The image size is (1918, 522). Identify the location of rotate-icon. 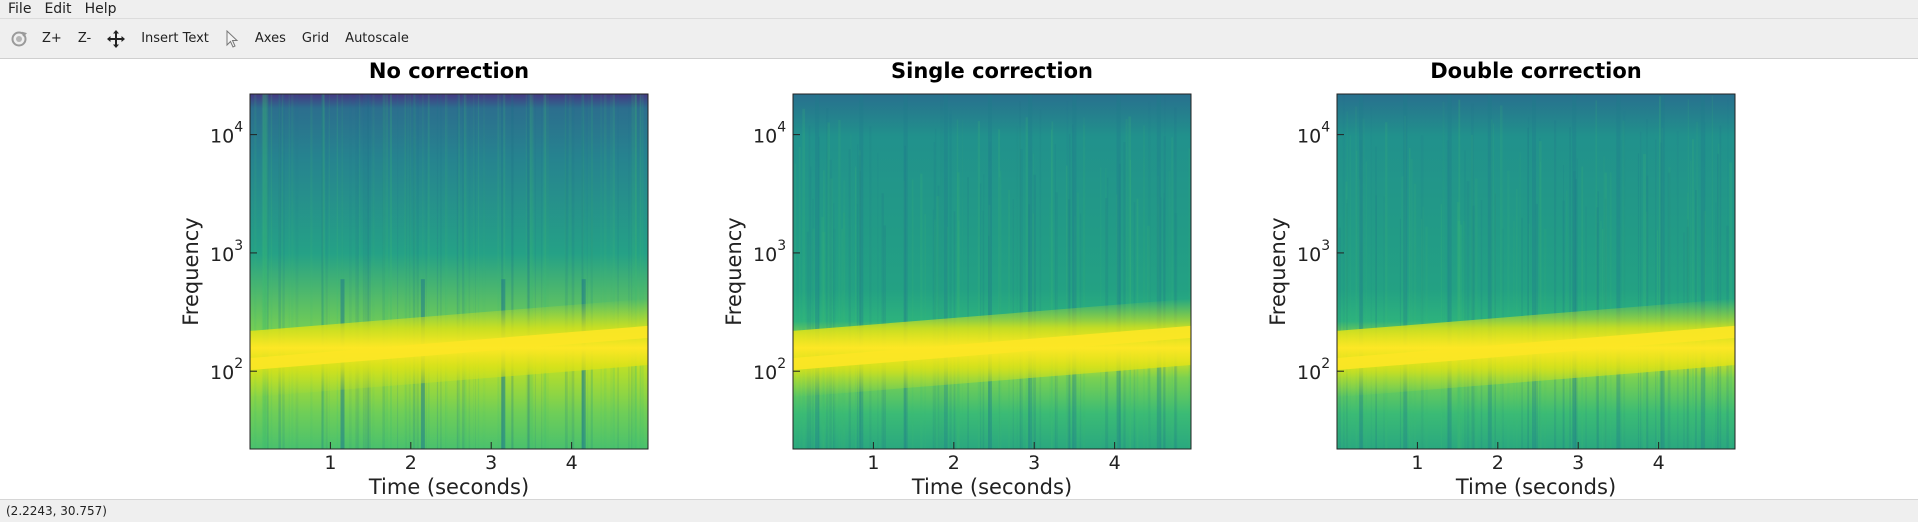
(19, 39).